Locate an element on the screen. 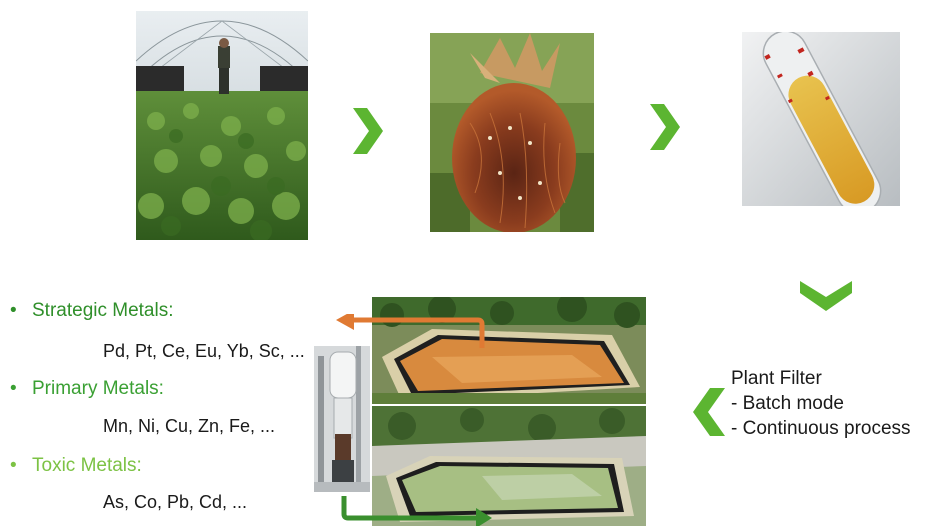 Image resolution: width=930 pixels, height=532 pixels. greenhouse-photo is located at coordinates (222, 125).